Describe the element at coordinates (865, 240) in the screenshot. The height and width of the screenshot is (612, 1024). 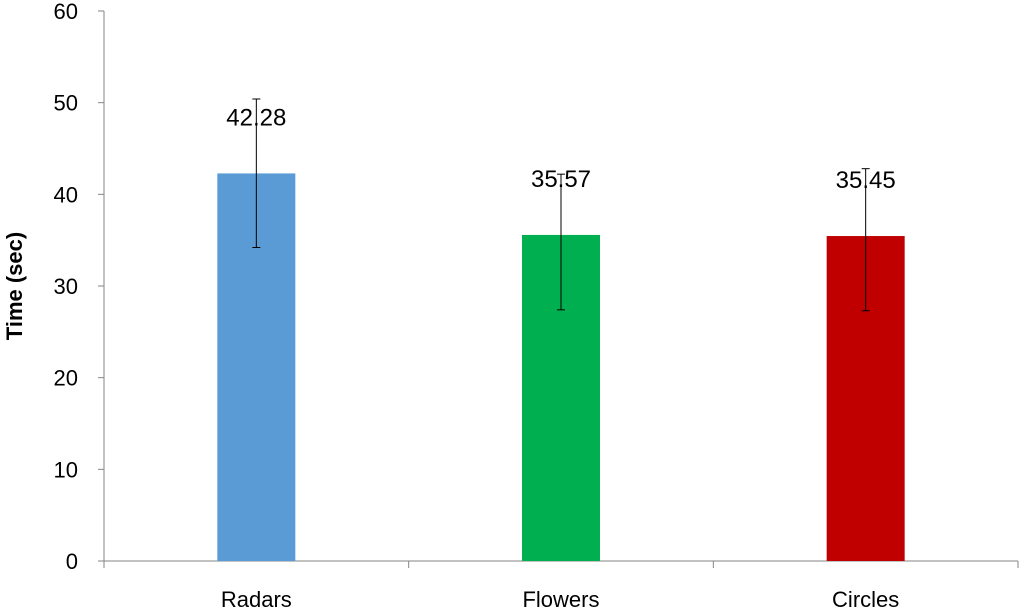
I see `error-bar-circles` at that location.